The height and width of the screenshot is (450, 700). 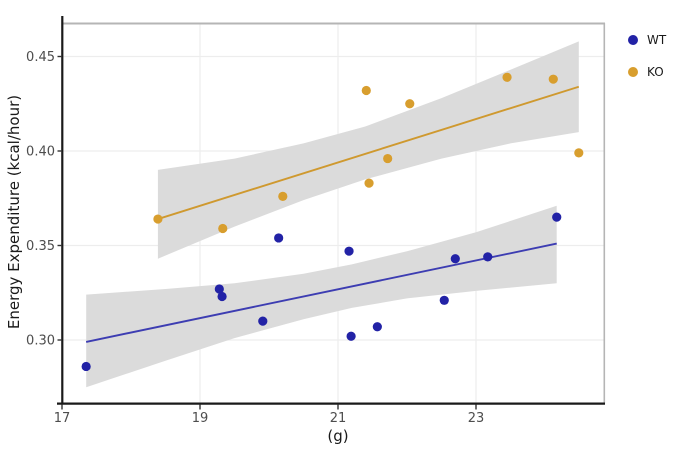 I want to click on svg-text: 21, so click(x=338, y=418).